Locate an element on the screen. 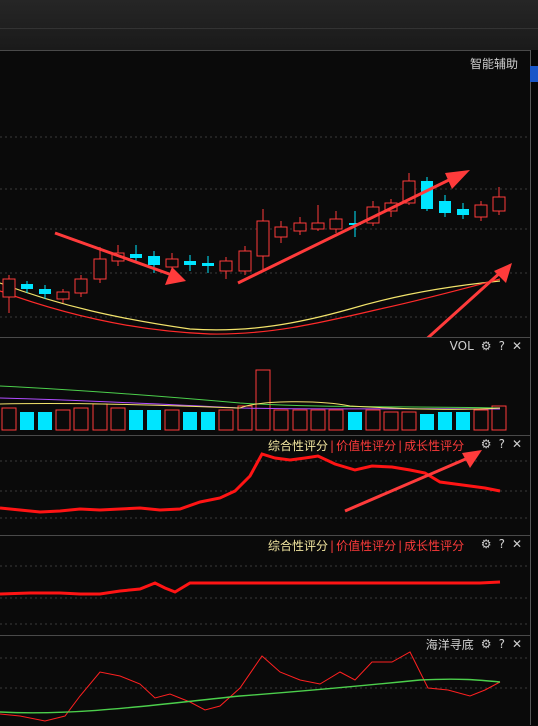 This screenshot has width=538, height=726. ocean-green-line is located at coordinates (250, 696).